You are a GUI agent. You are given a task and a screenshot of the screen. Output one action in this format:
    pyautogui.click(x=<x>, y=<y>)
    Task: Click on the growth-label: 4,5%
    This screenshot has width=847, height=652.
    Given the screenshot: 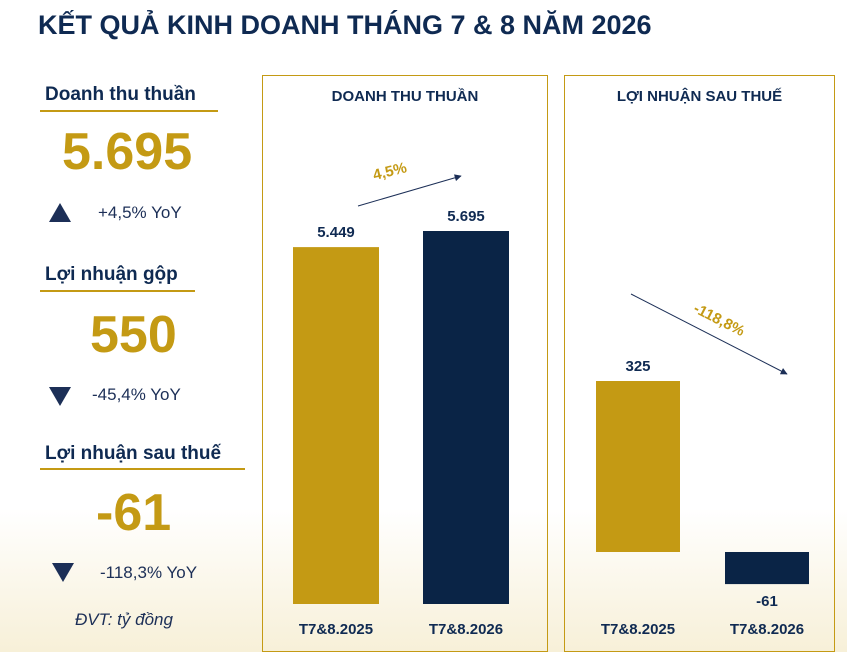 What is the action you would take?
    pyautogui.click(x=389, y=171)
    